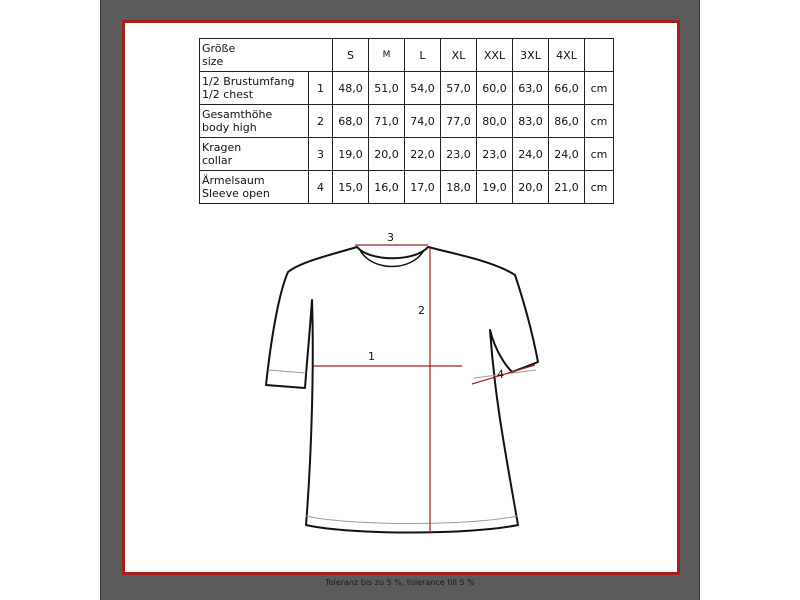  I want to click on value-cell: 17,0, so click(422, 187).